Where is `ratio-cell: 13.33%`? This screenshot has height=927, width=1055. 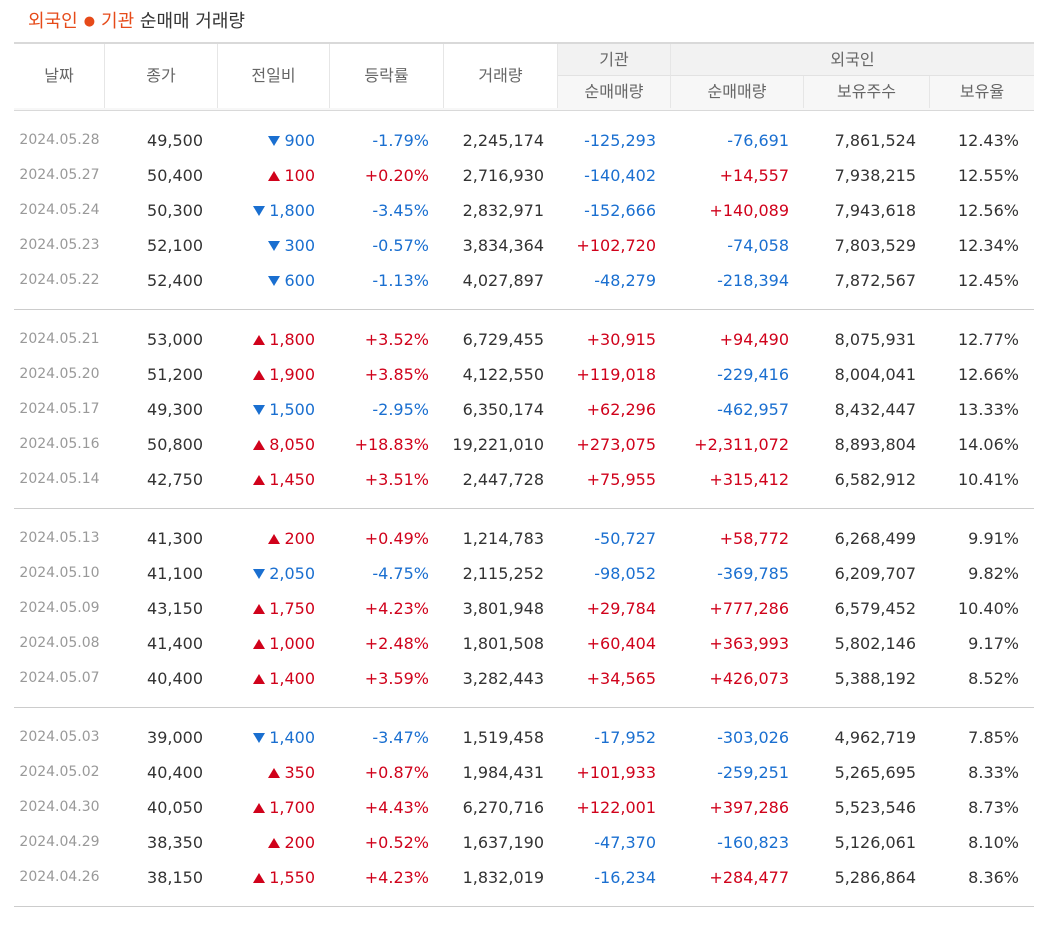 ratio-cell: 13.33% is located at coordinates (988, 409).